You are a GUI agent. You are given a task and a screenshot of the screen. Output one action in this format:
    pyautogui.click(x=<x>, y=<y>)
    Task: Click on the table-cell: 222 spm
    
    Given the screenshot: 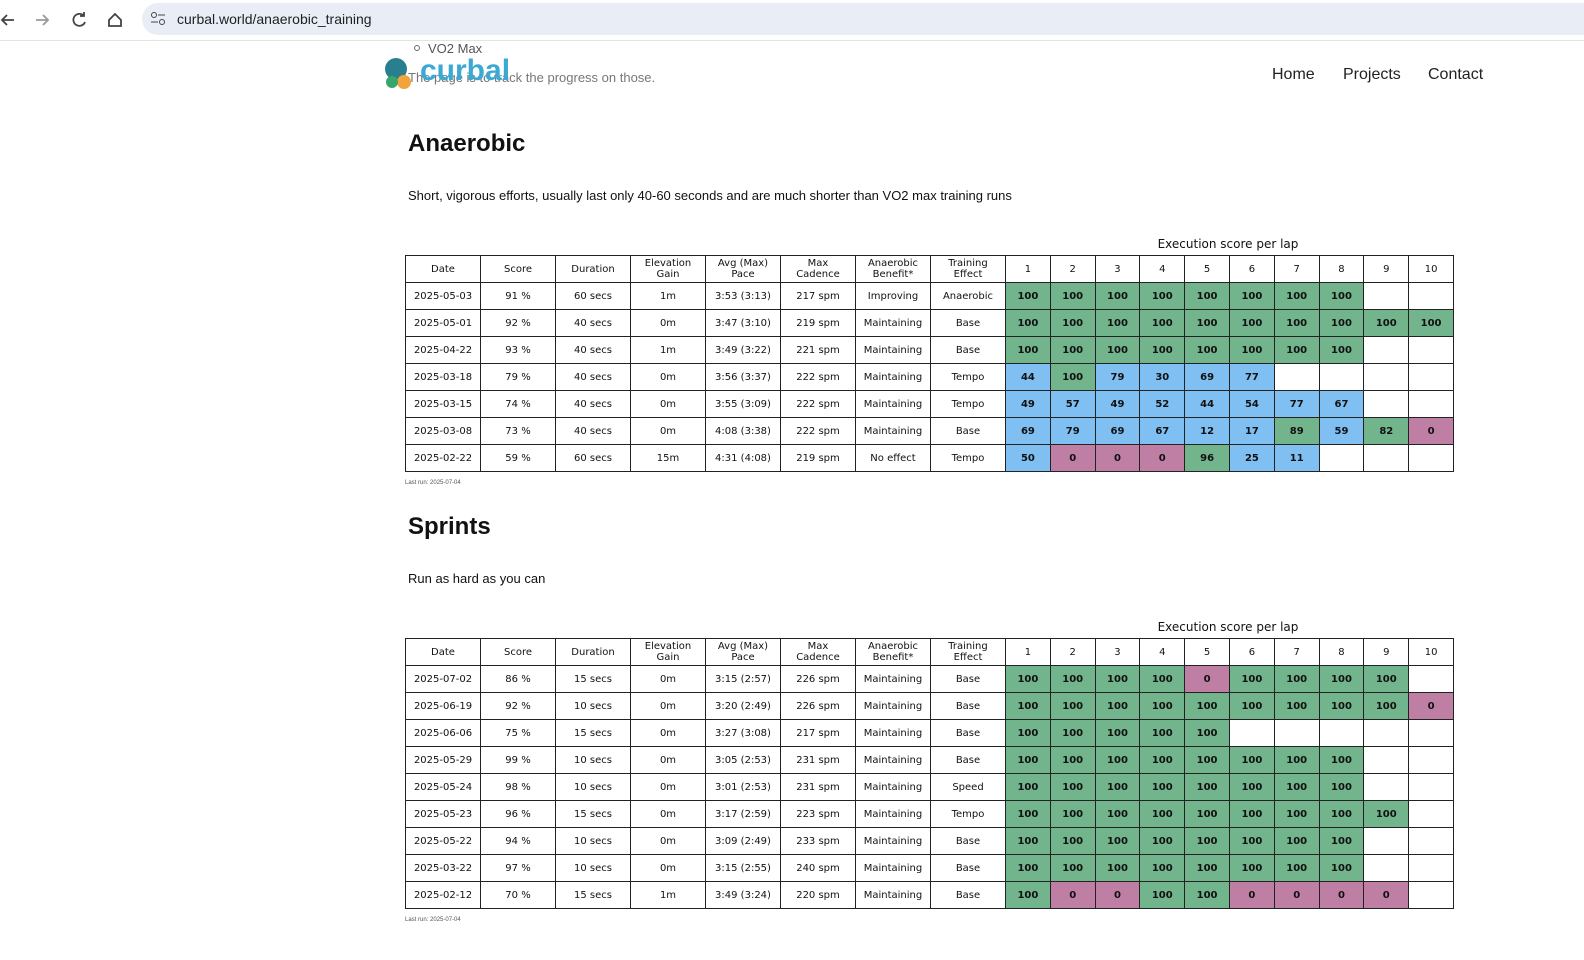 What is the action you would take?
    pyautogui.click(x=818, y=404)
    